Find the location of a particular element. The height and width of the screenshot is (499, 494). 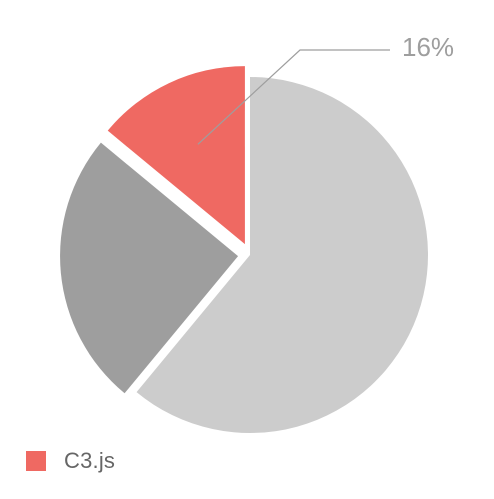

callout-label: 16% is located at coordinates (428, 47).